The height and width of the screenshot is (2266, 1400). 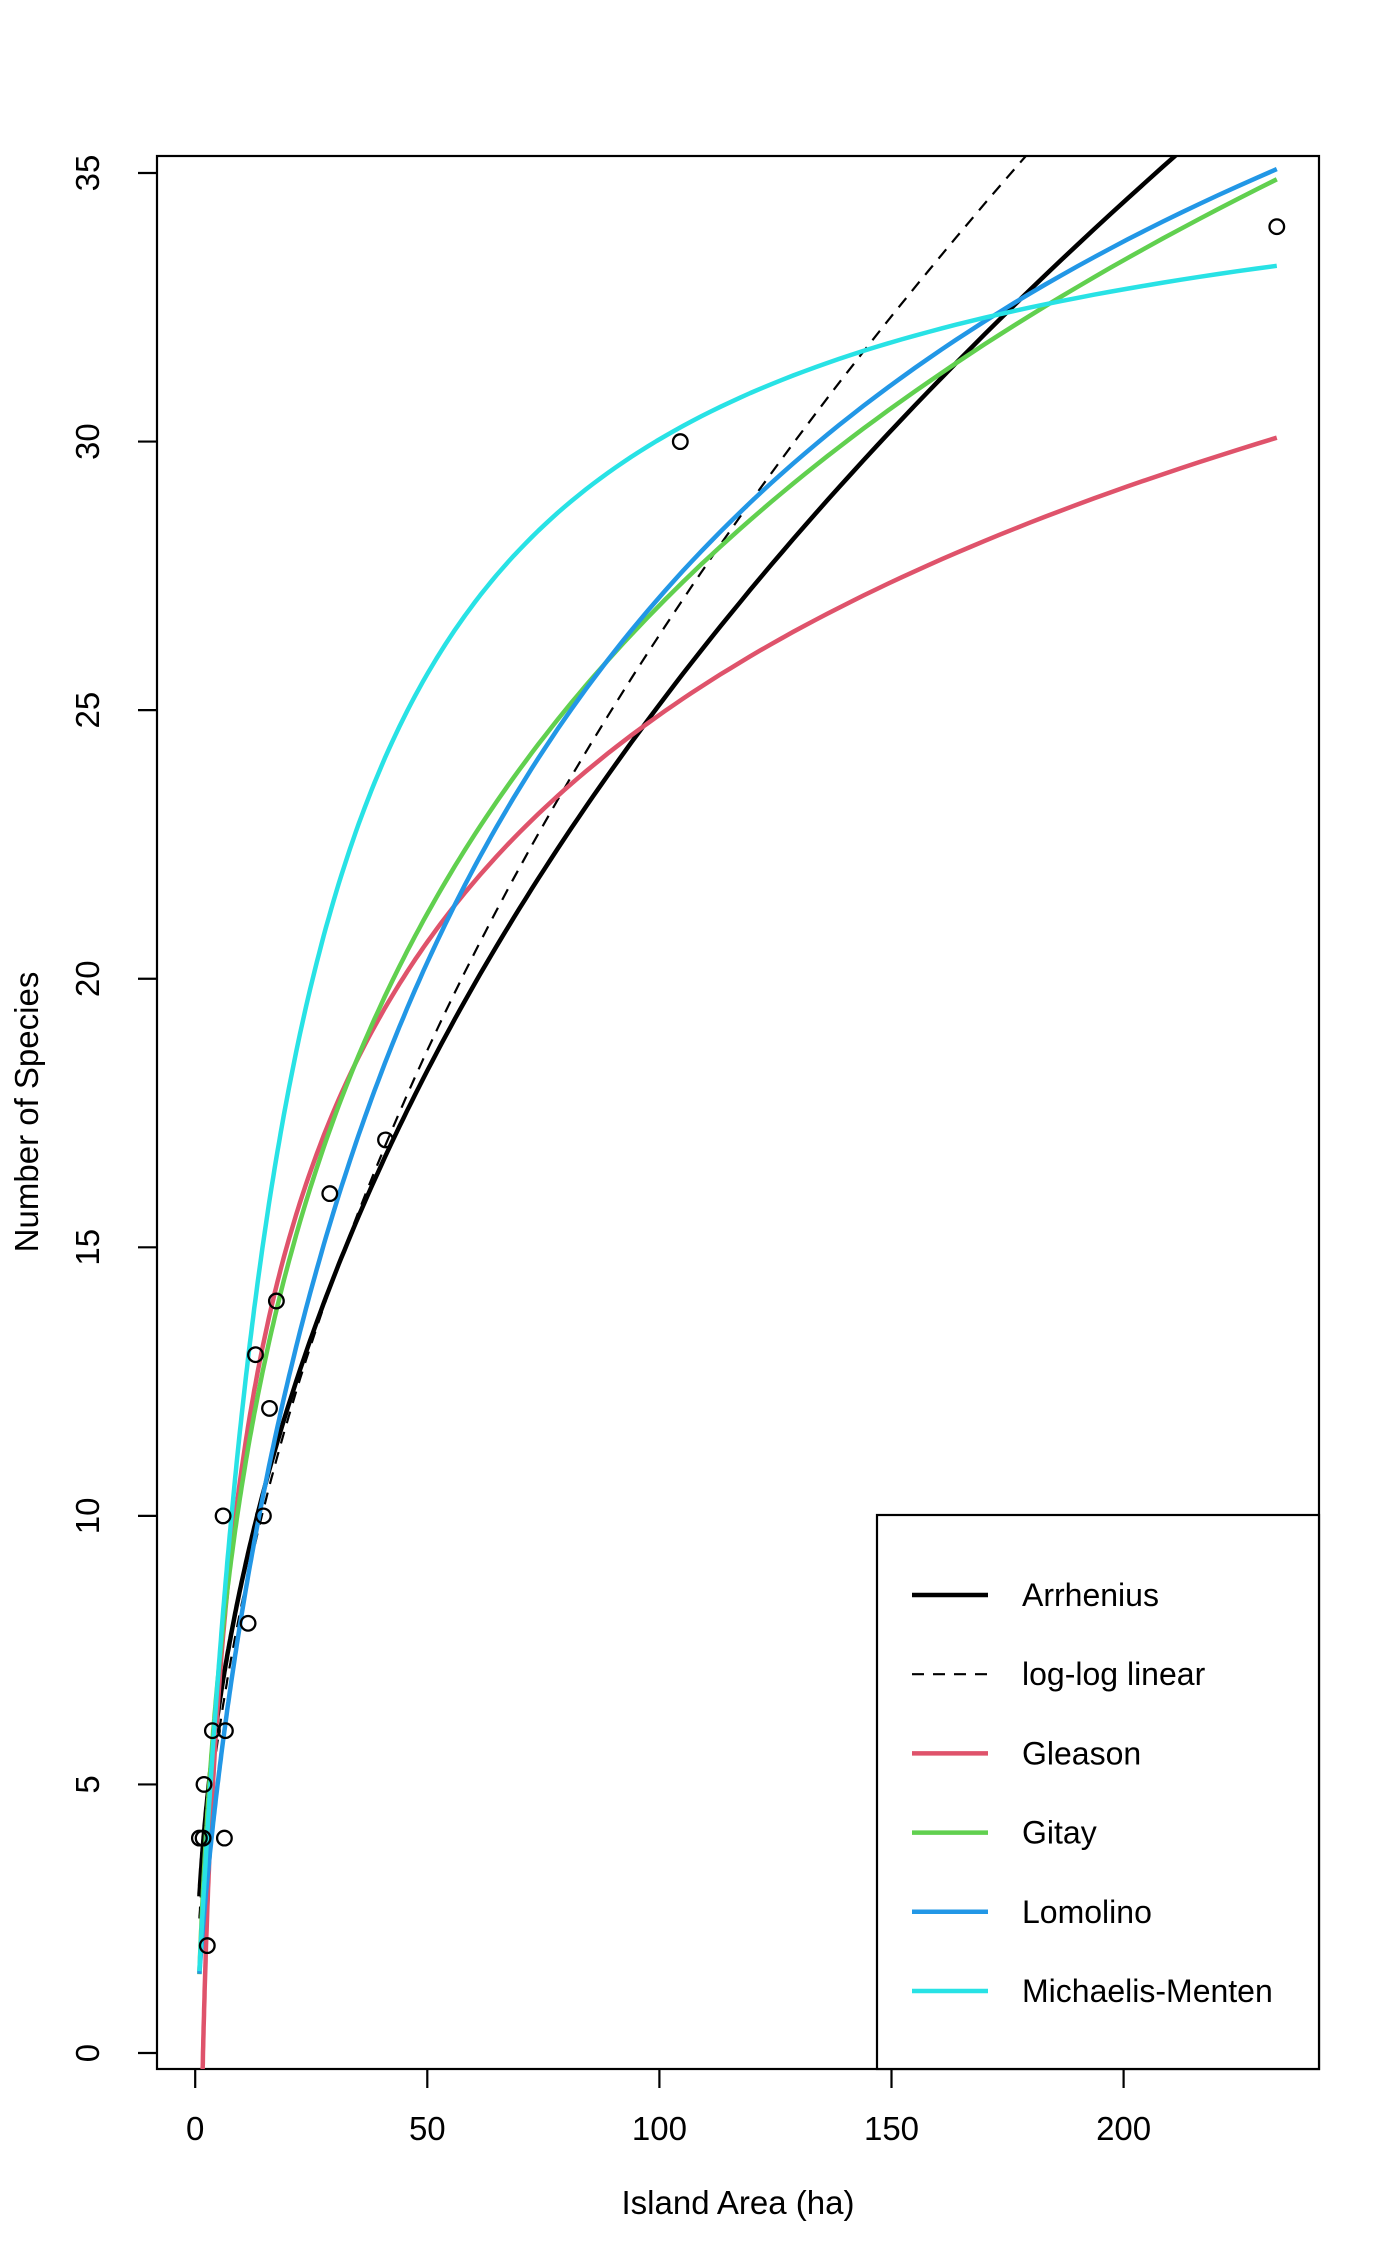 I want to click on legend-item-michaelis-menten: Michaelis-Menten, so click(x=1092, y=1991).